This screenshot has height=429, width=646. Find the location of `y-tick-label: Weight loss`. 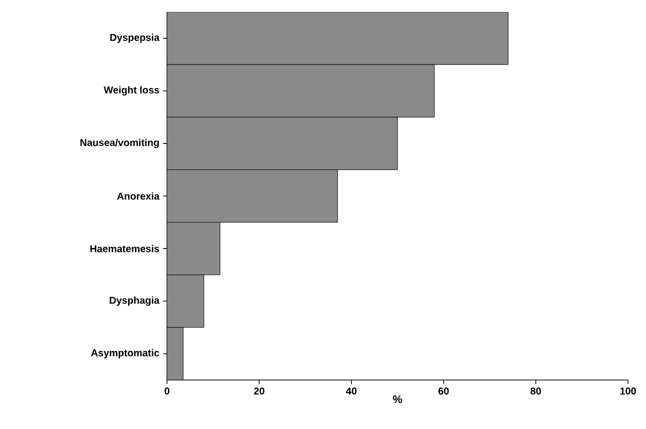

y-tick-label: Weight loss is located at coordinates (132, 91).